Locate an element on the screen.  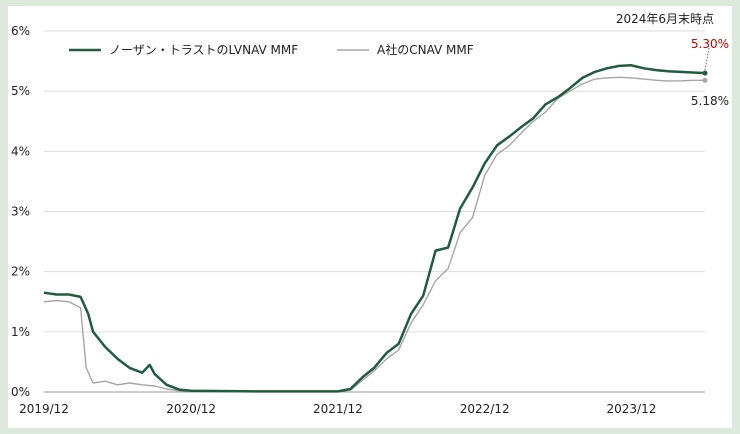
legend-label-lvnav: ノーザン・トラストのLVNAV MMF is located at coordinates (203, 50).